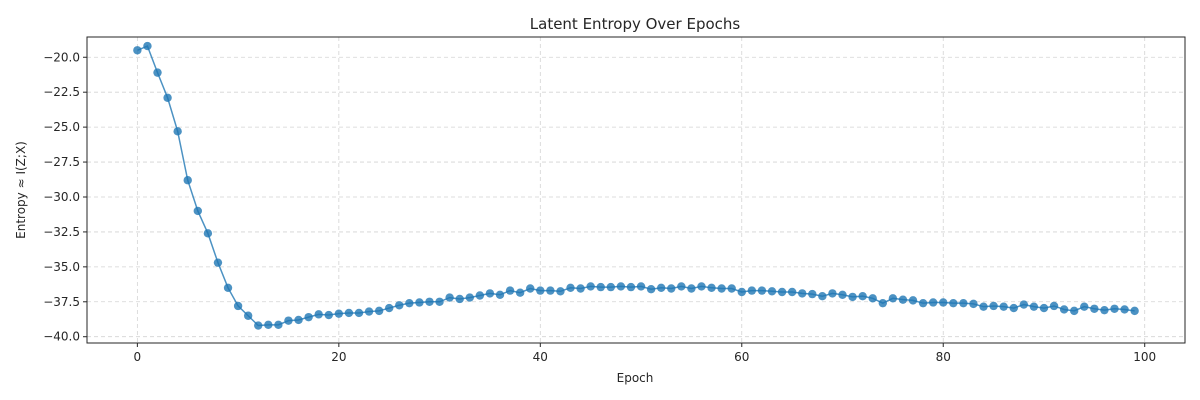 This screenshot has width=1200, height=400. What do you see at coordinates (61, 127) in the screenshot?
I see `y-tick-label: −25.0` at bounding box center [61, 127].